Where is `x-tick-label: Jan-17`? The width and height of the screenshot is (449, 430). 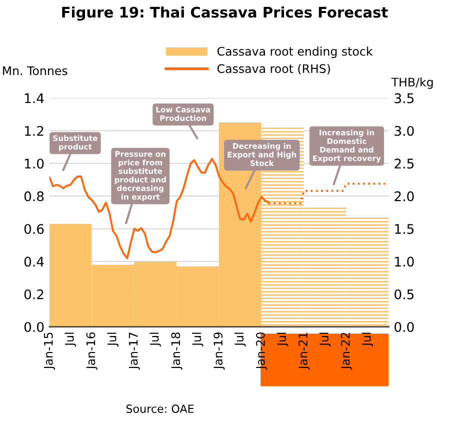 x-tick-label: Jan-17 is located at coordinates (134, 351).